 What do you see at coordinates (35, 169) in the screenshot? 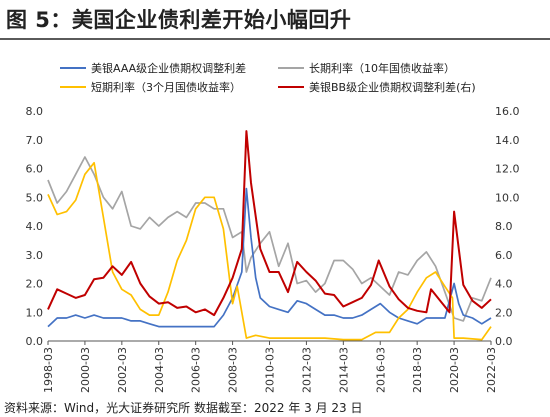
I see `y-left-tick-label: 6.0` at bounding box center [35, 169].